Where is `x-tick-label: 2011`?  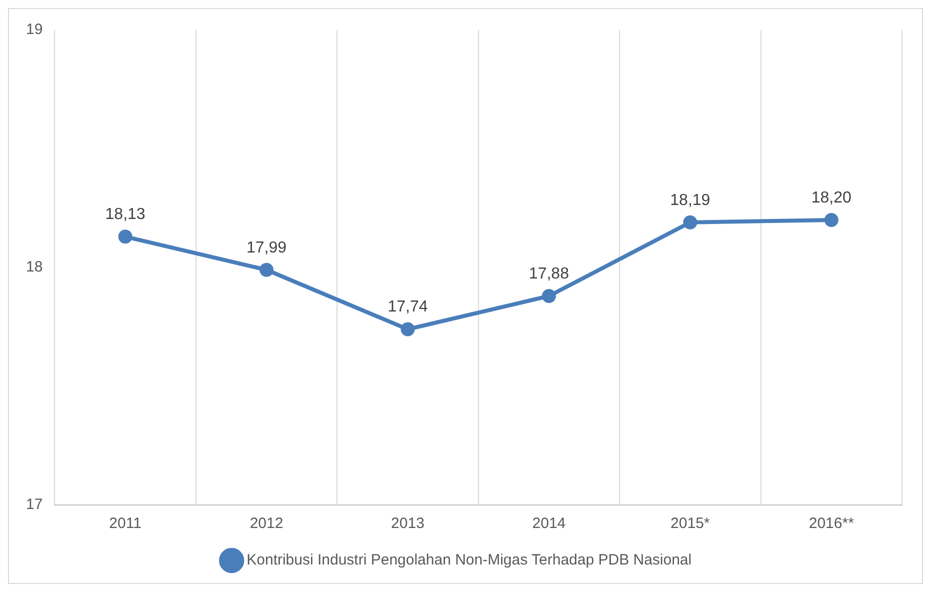 x-tick-label: 2011 is located at coordinates (125, 523).